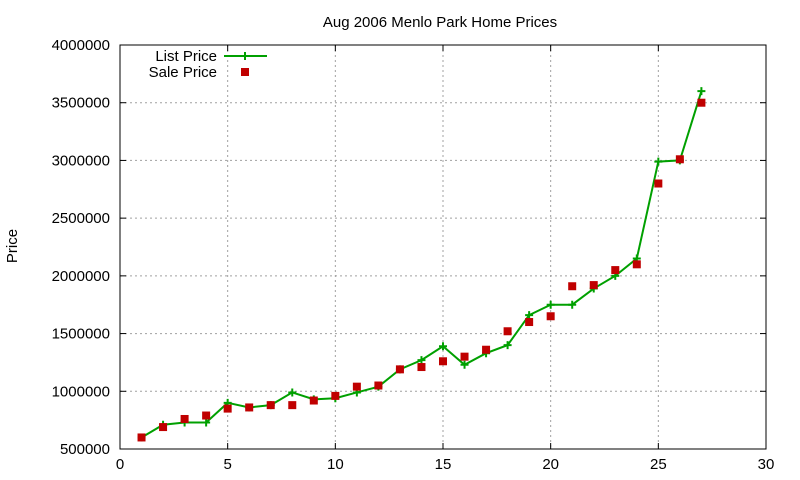 Image resolution: width=800 pixels, height=480 pixels. Describe the element at coordinates (183, 72) in the screenshot. I see `legend-label: Sale Price` at that location.